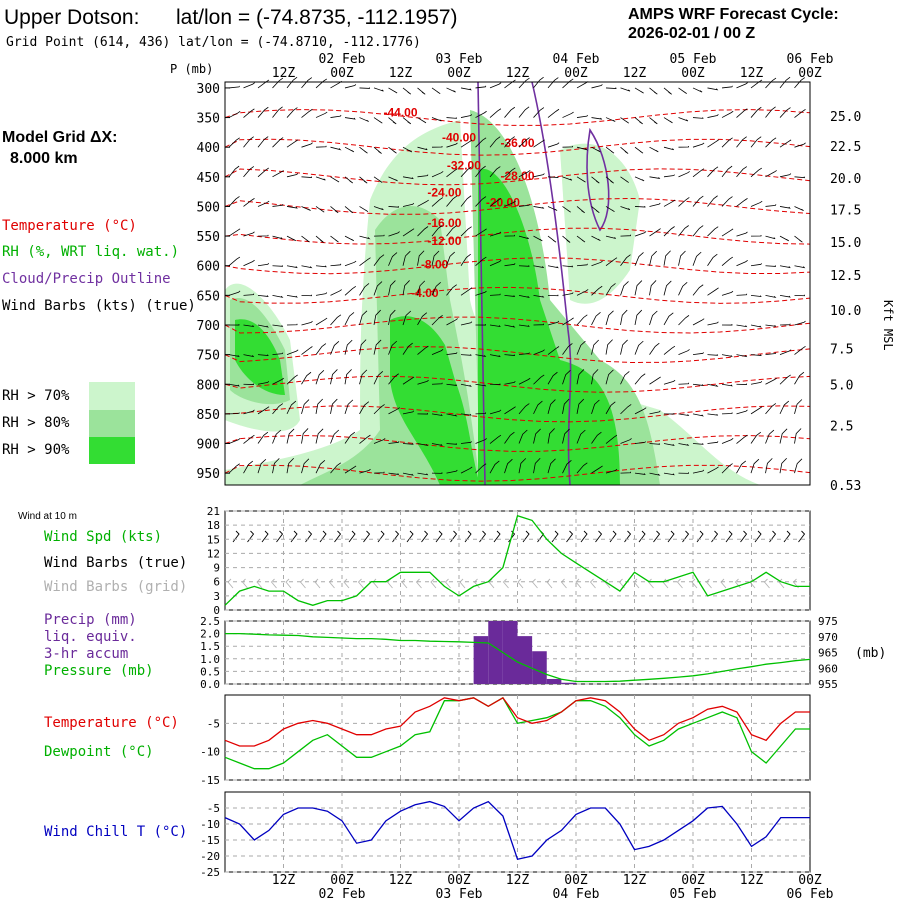 The image size is (900, 900). I want to click on top-hour-label: 12Z, so click(518, 73).